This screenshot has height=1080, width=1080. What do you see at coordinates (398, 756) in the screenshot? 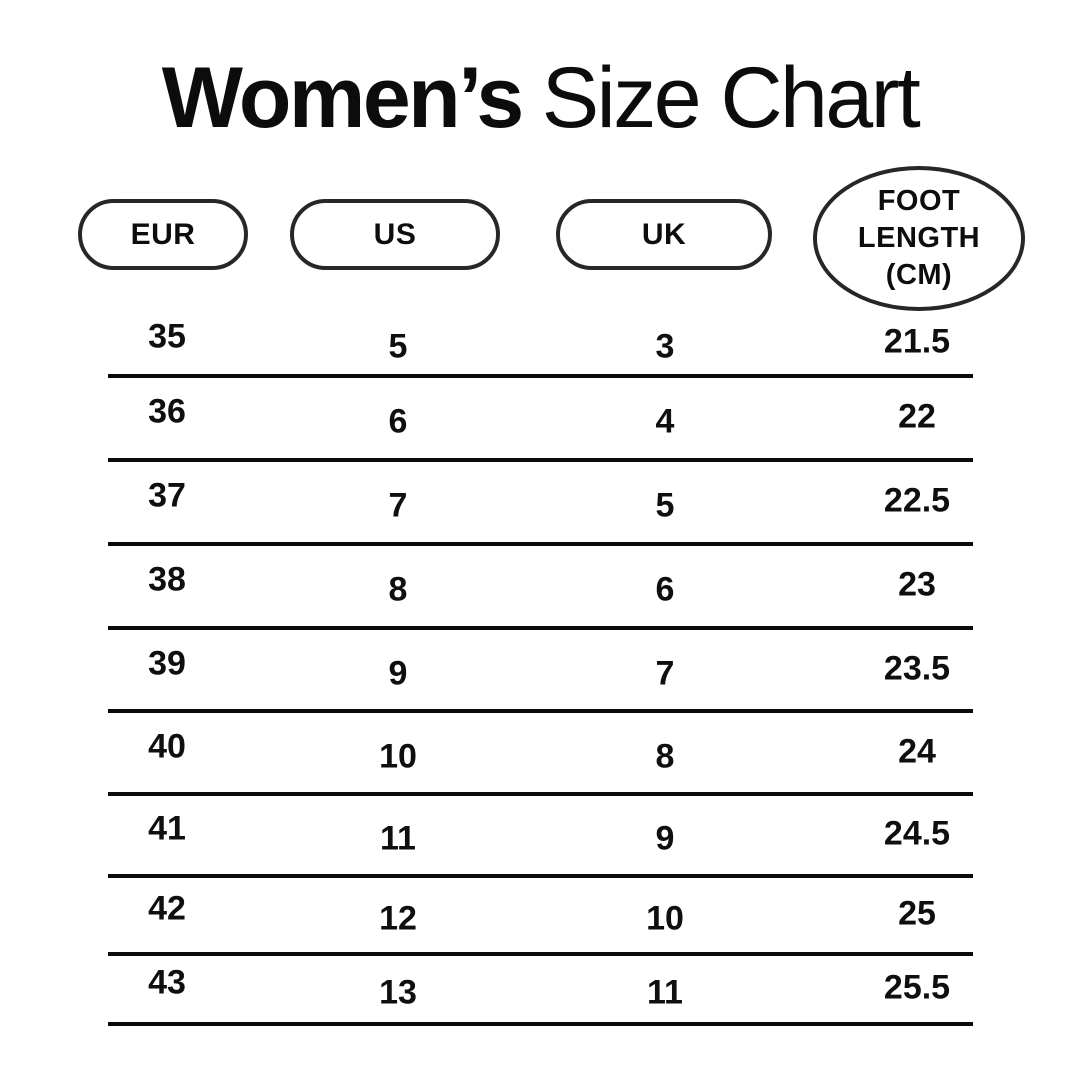
I see `cell-us-size: 10` at bounding box center [398, 756].